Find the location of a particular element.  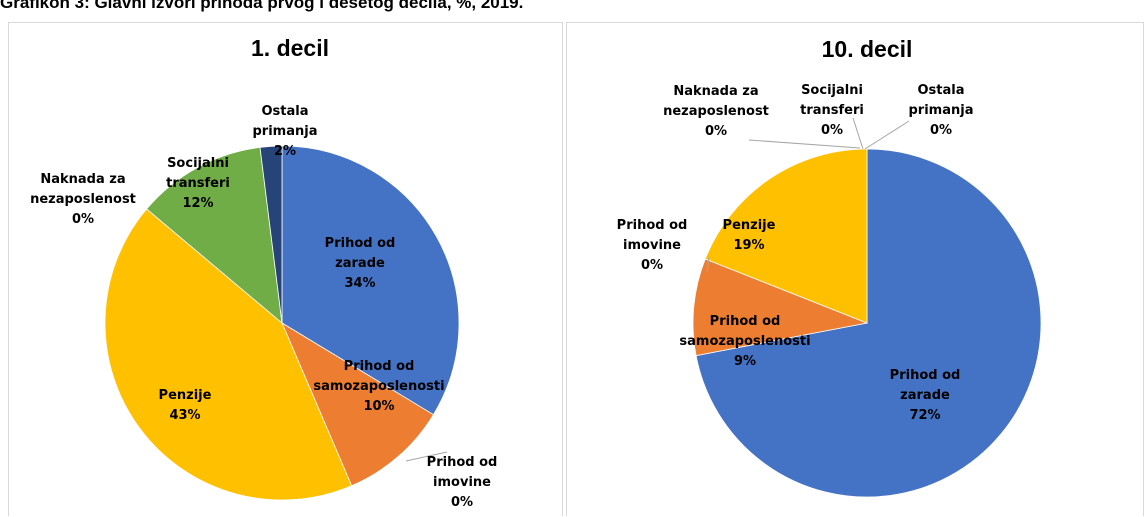

data-label-socijalni: Socijalni transferi 0% is located at coordinates (832, 110).